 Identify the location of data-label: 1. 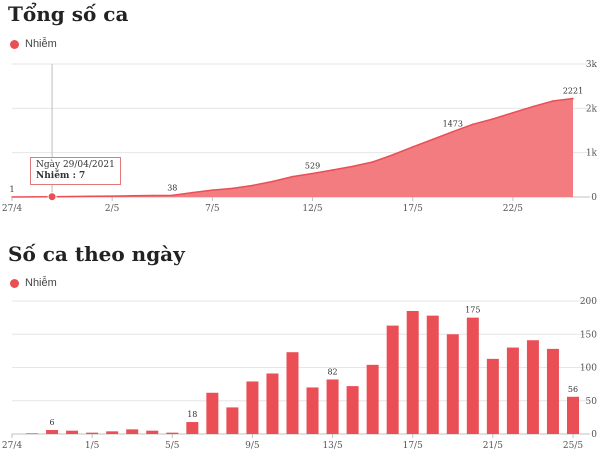
(11, 189).